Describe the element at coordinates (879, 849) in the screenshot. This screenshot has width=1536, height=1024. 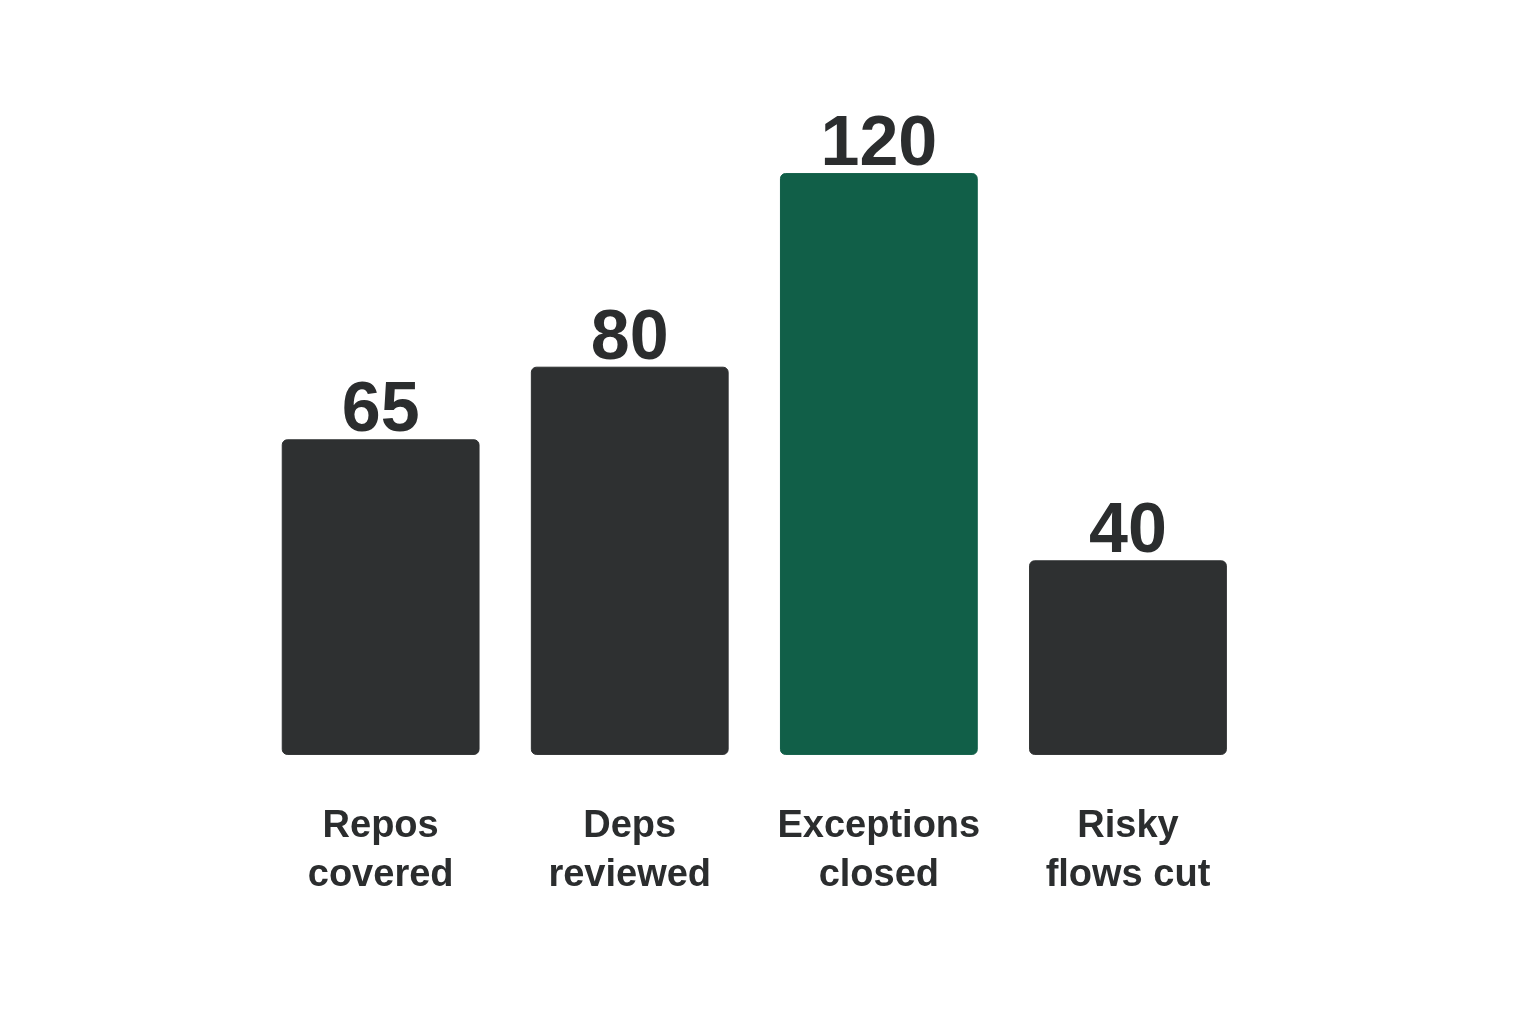
I see `category-label: Exceptions closed` at that location.